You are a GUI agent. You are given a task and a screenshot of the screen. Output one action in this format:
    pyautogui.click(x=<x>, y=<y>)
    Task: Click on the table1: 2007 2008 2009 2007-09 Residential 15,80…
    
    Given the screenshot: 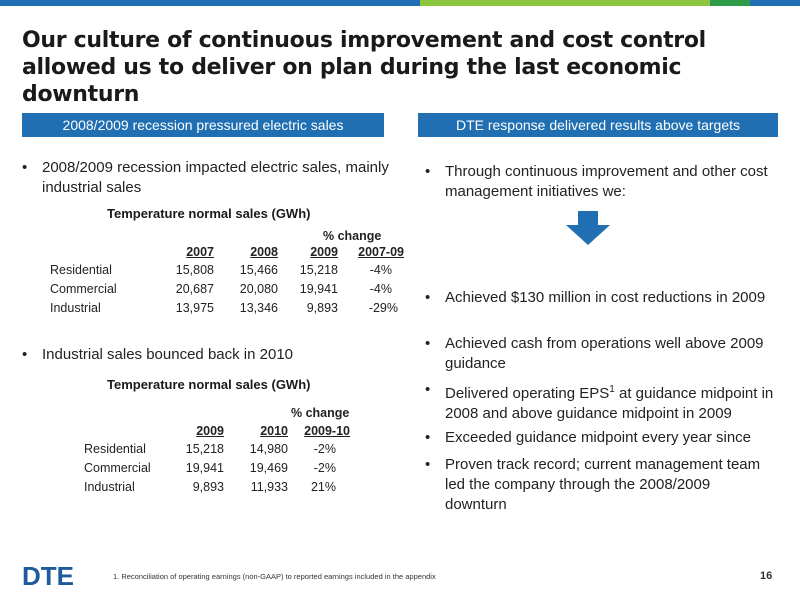 What is the action you would take?
    pyautogui.click(x=227, y=281)
    